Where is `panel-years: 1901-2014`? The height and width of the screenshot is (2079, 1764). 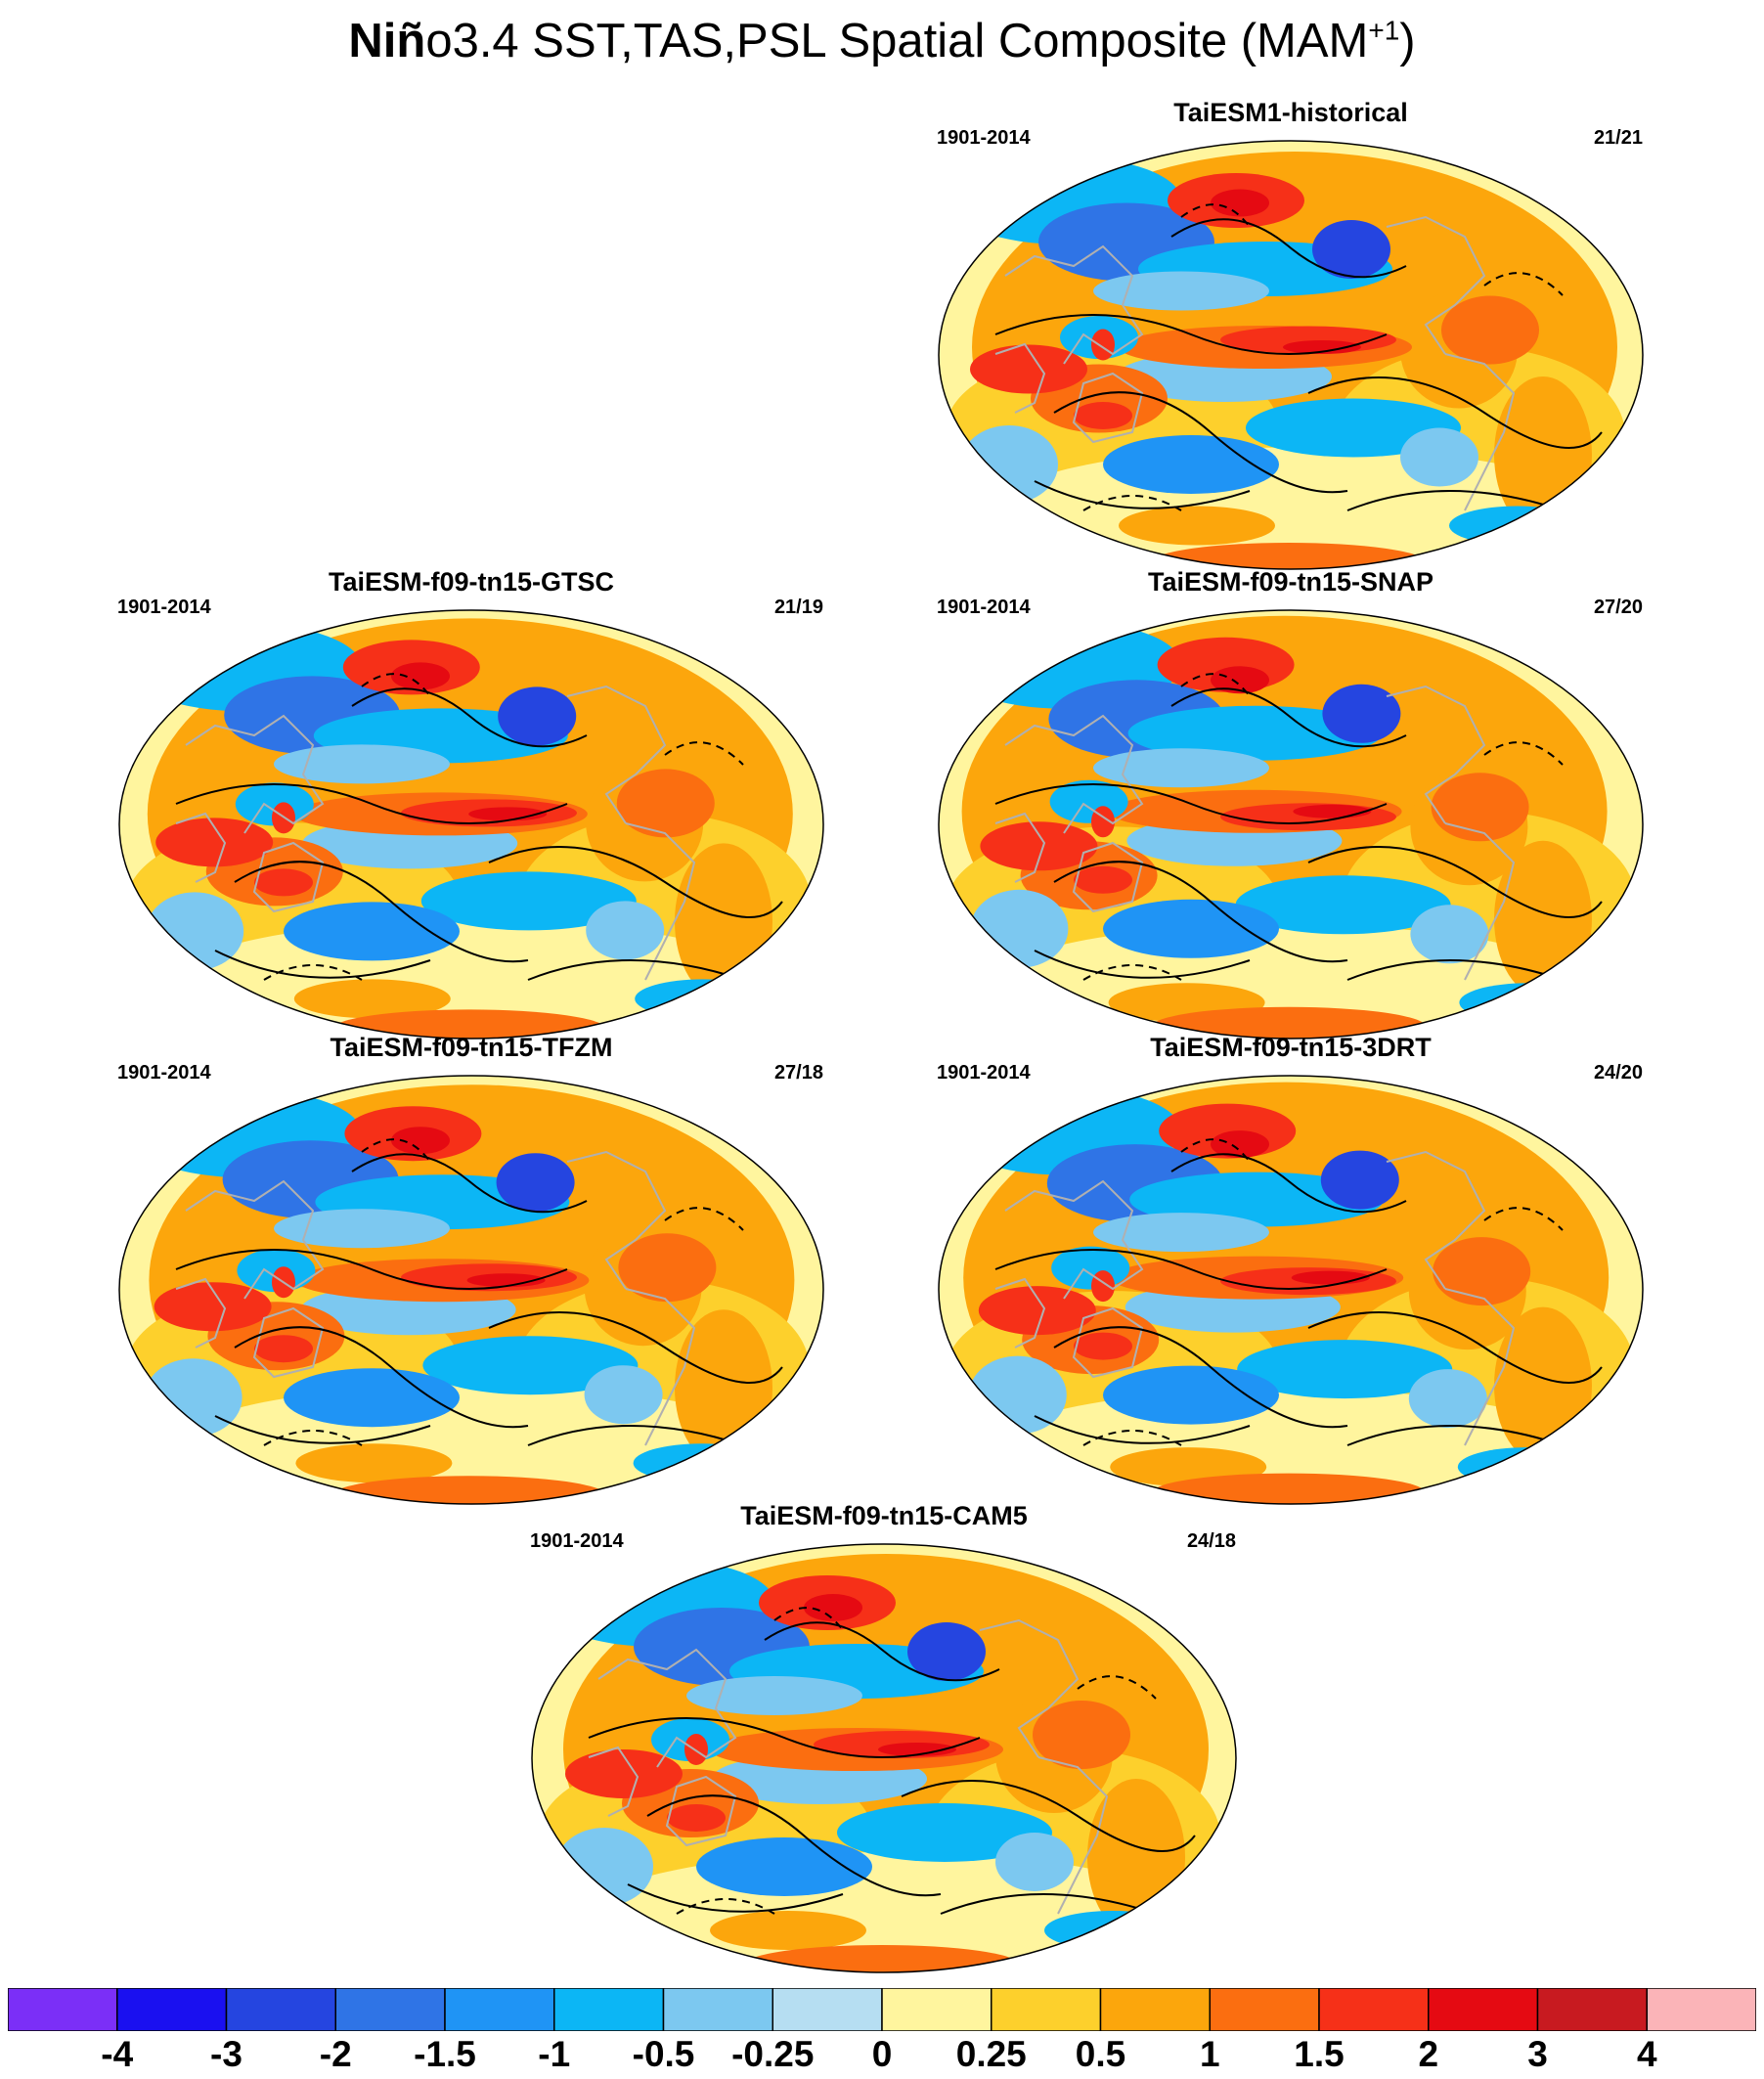
panel-years: 1901-2014 is located at coordinates (164, 607).